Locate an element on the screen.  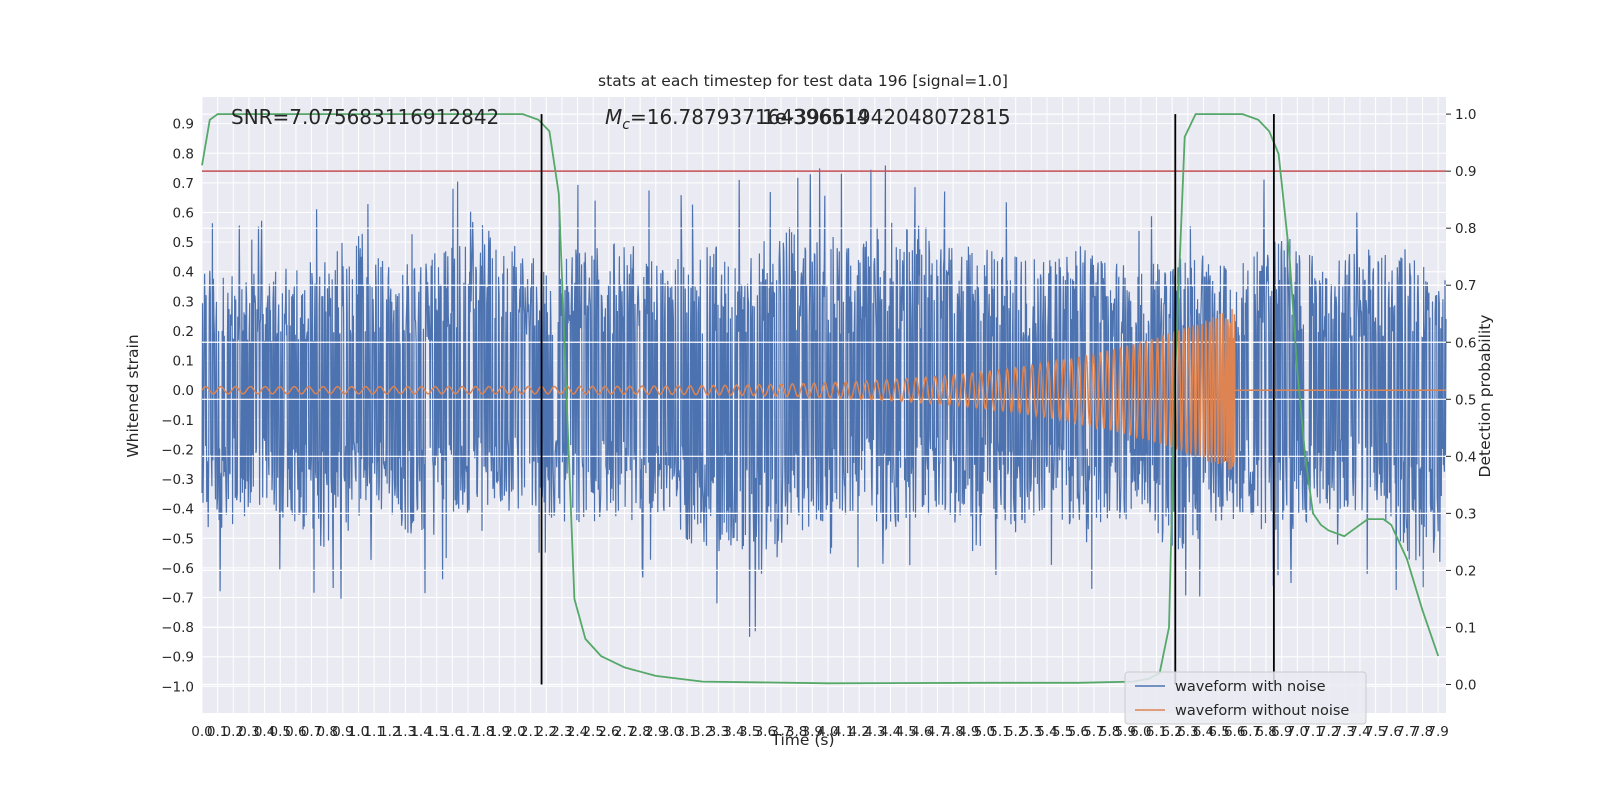
x-tick-label: 3.0 is located at coordinates (671, 732).